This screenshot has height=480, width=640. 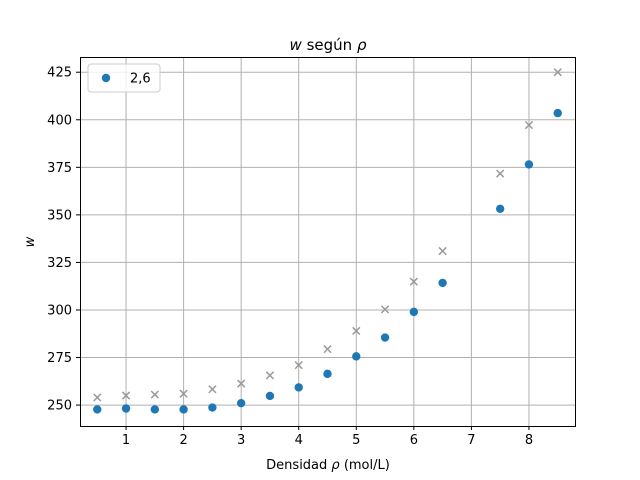 What do you see at coordinates (59, 120) in the screenshot?
I see `y-tick-label: 400` at bounding box center [59, 120].